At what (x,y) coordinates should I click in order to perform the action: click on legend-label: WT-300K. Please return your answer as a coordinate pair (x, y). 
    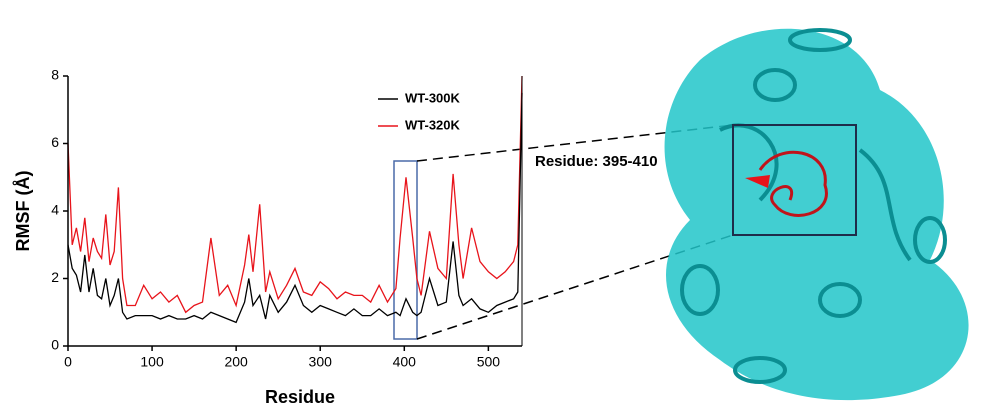
    Looking at the image, I should click on (433, 97).